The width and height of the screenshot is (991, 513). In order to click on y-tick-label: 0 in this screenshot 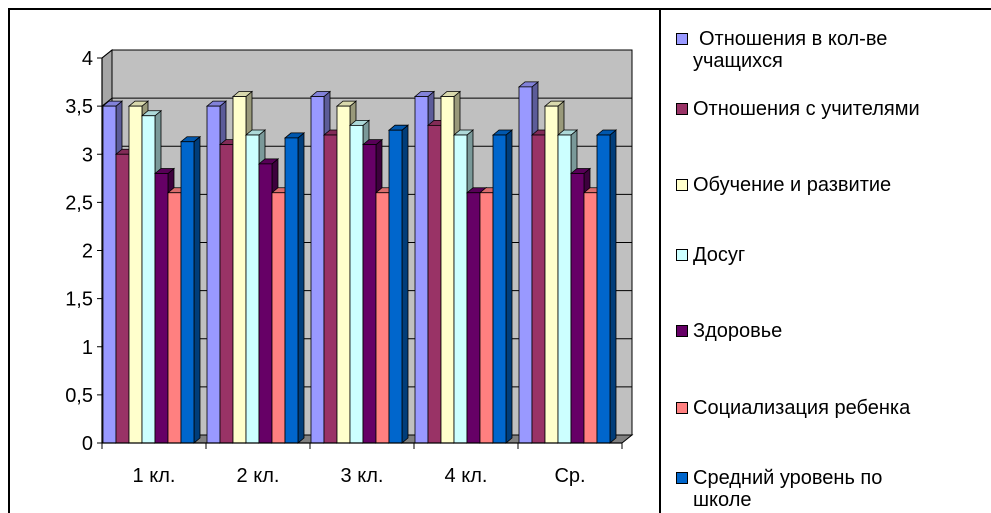, I will do `click(87, 444)`.